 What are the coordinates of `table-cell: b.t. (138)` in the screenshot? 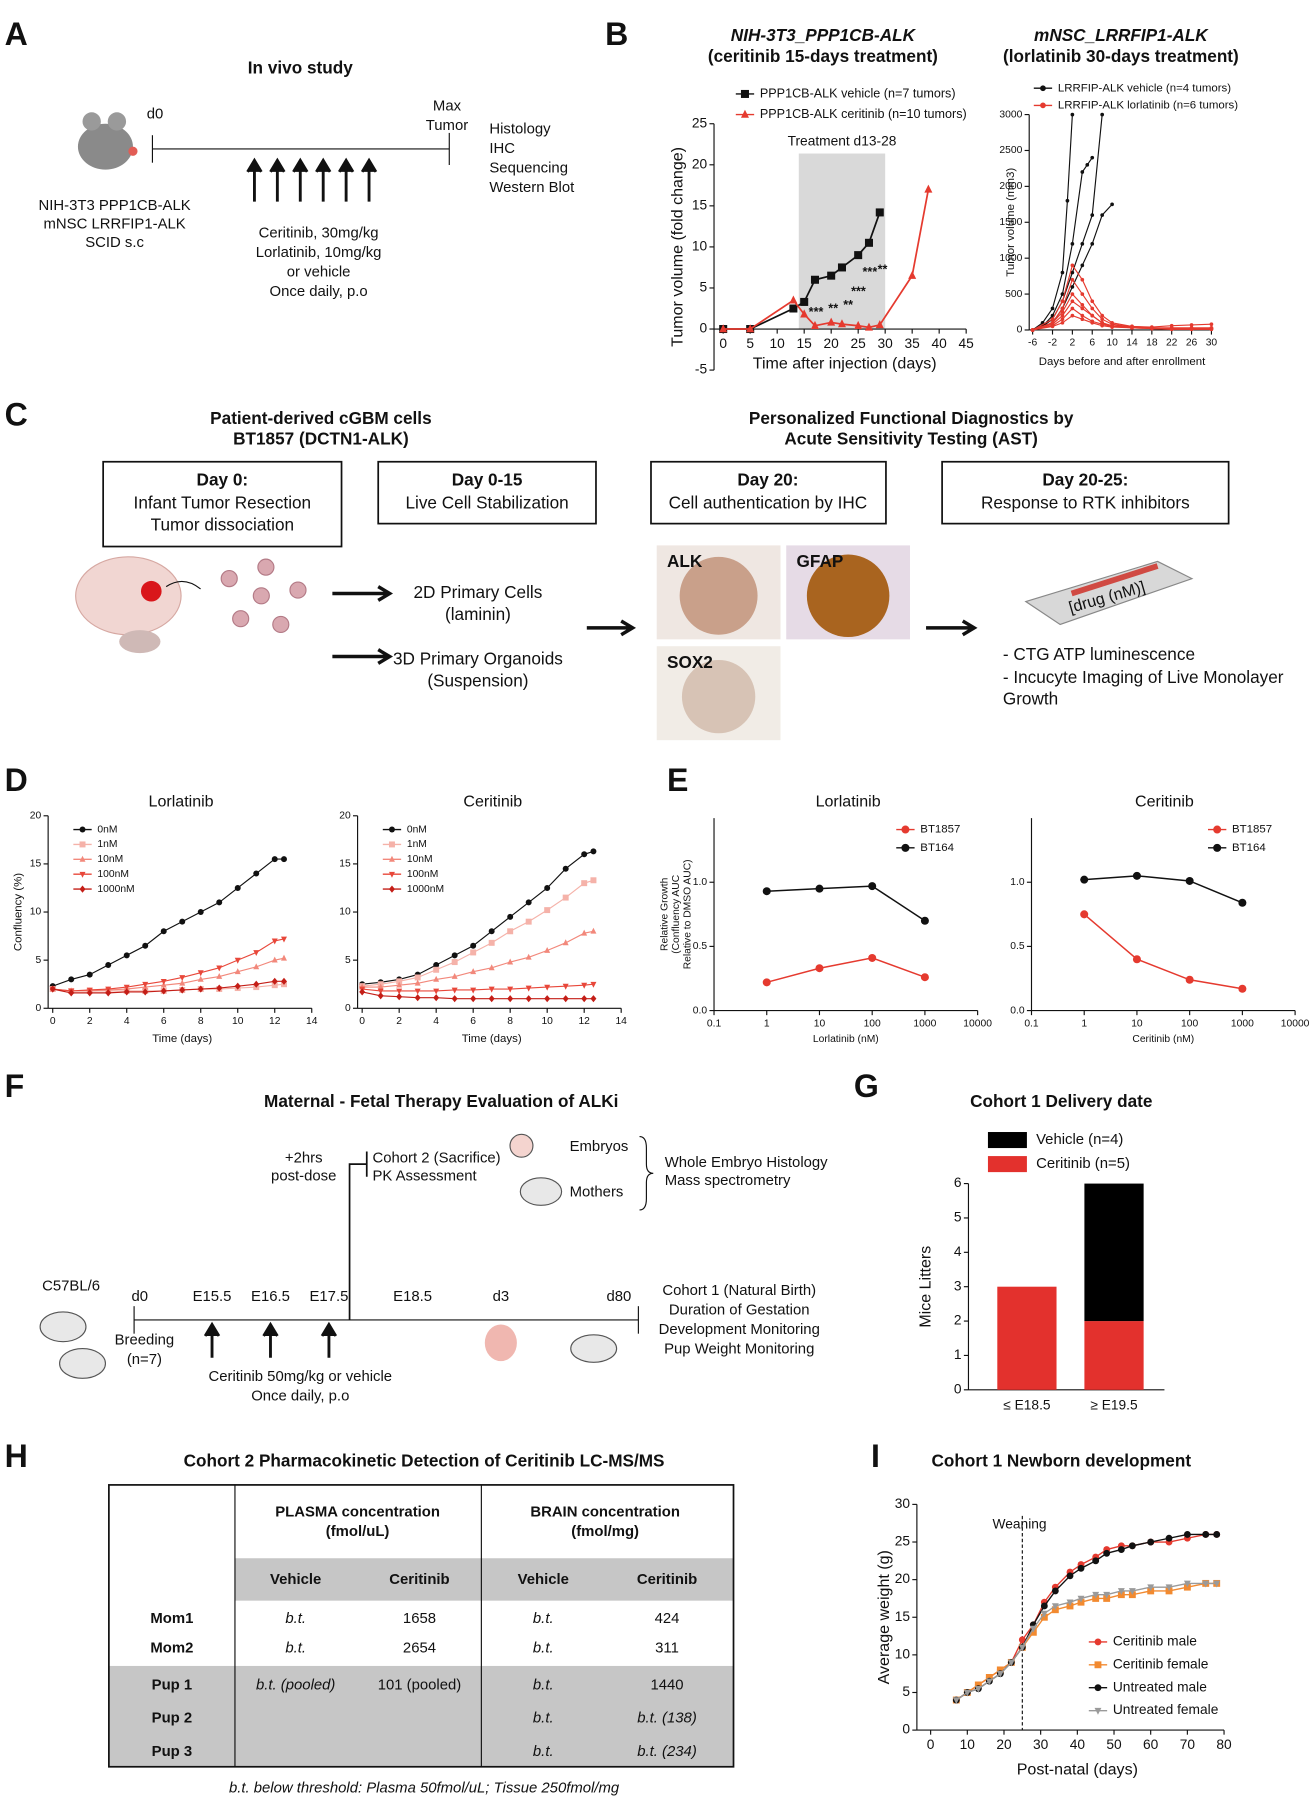 It's located at (667, 1719).